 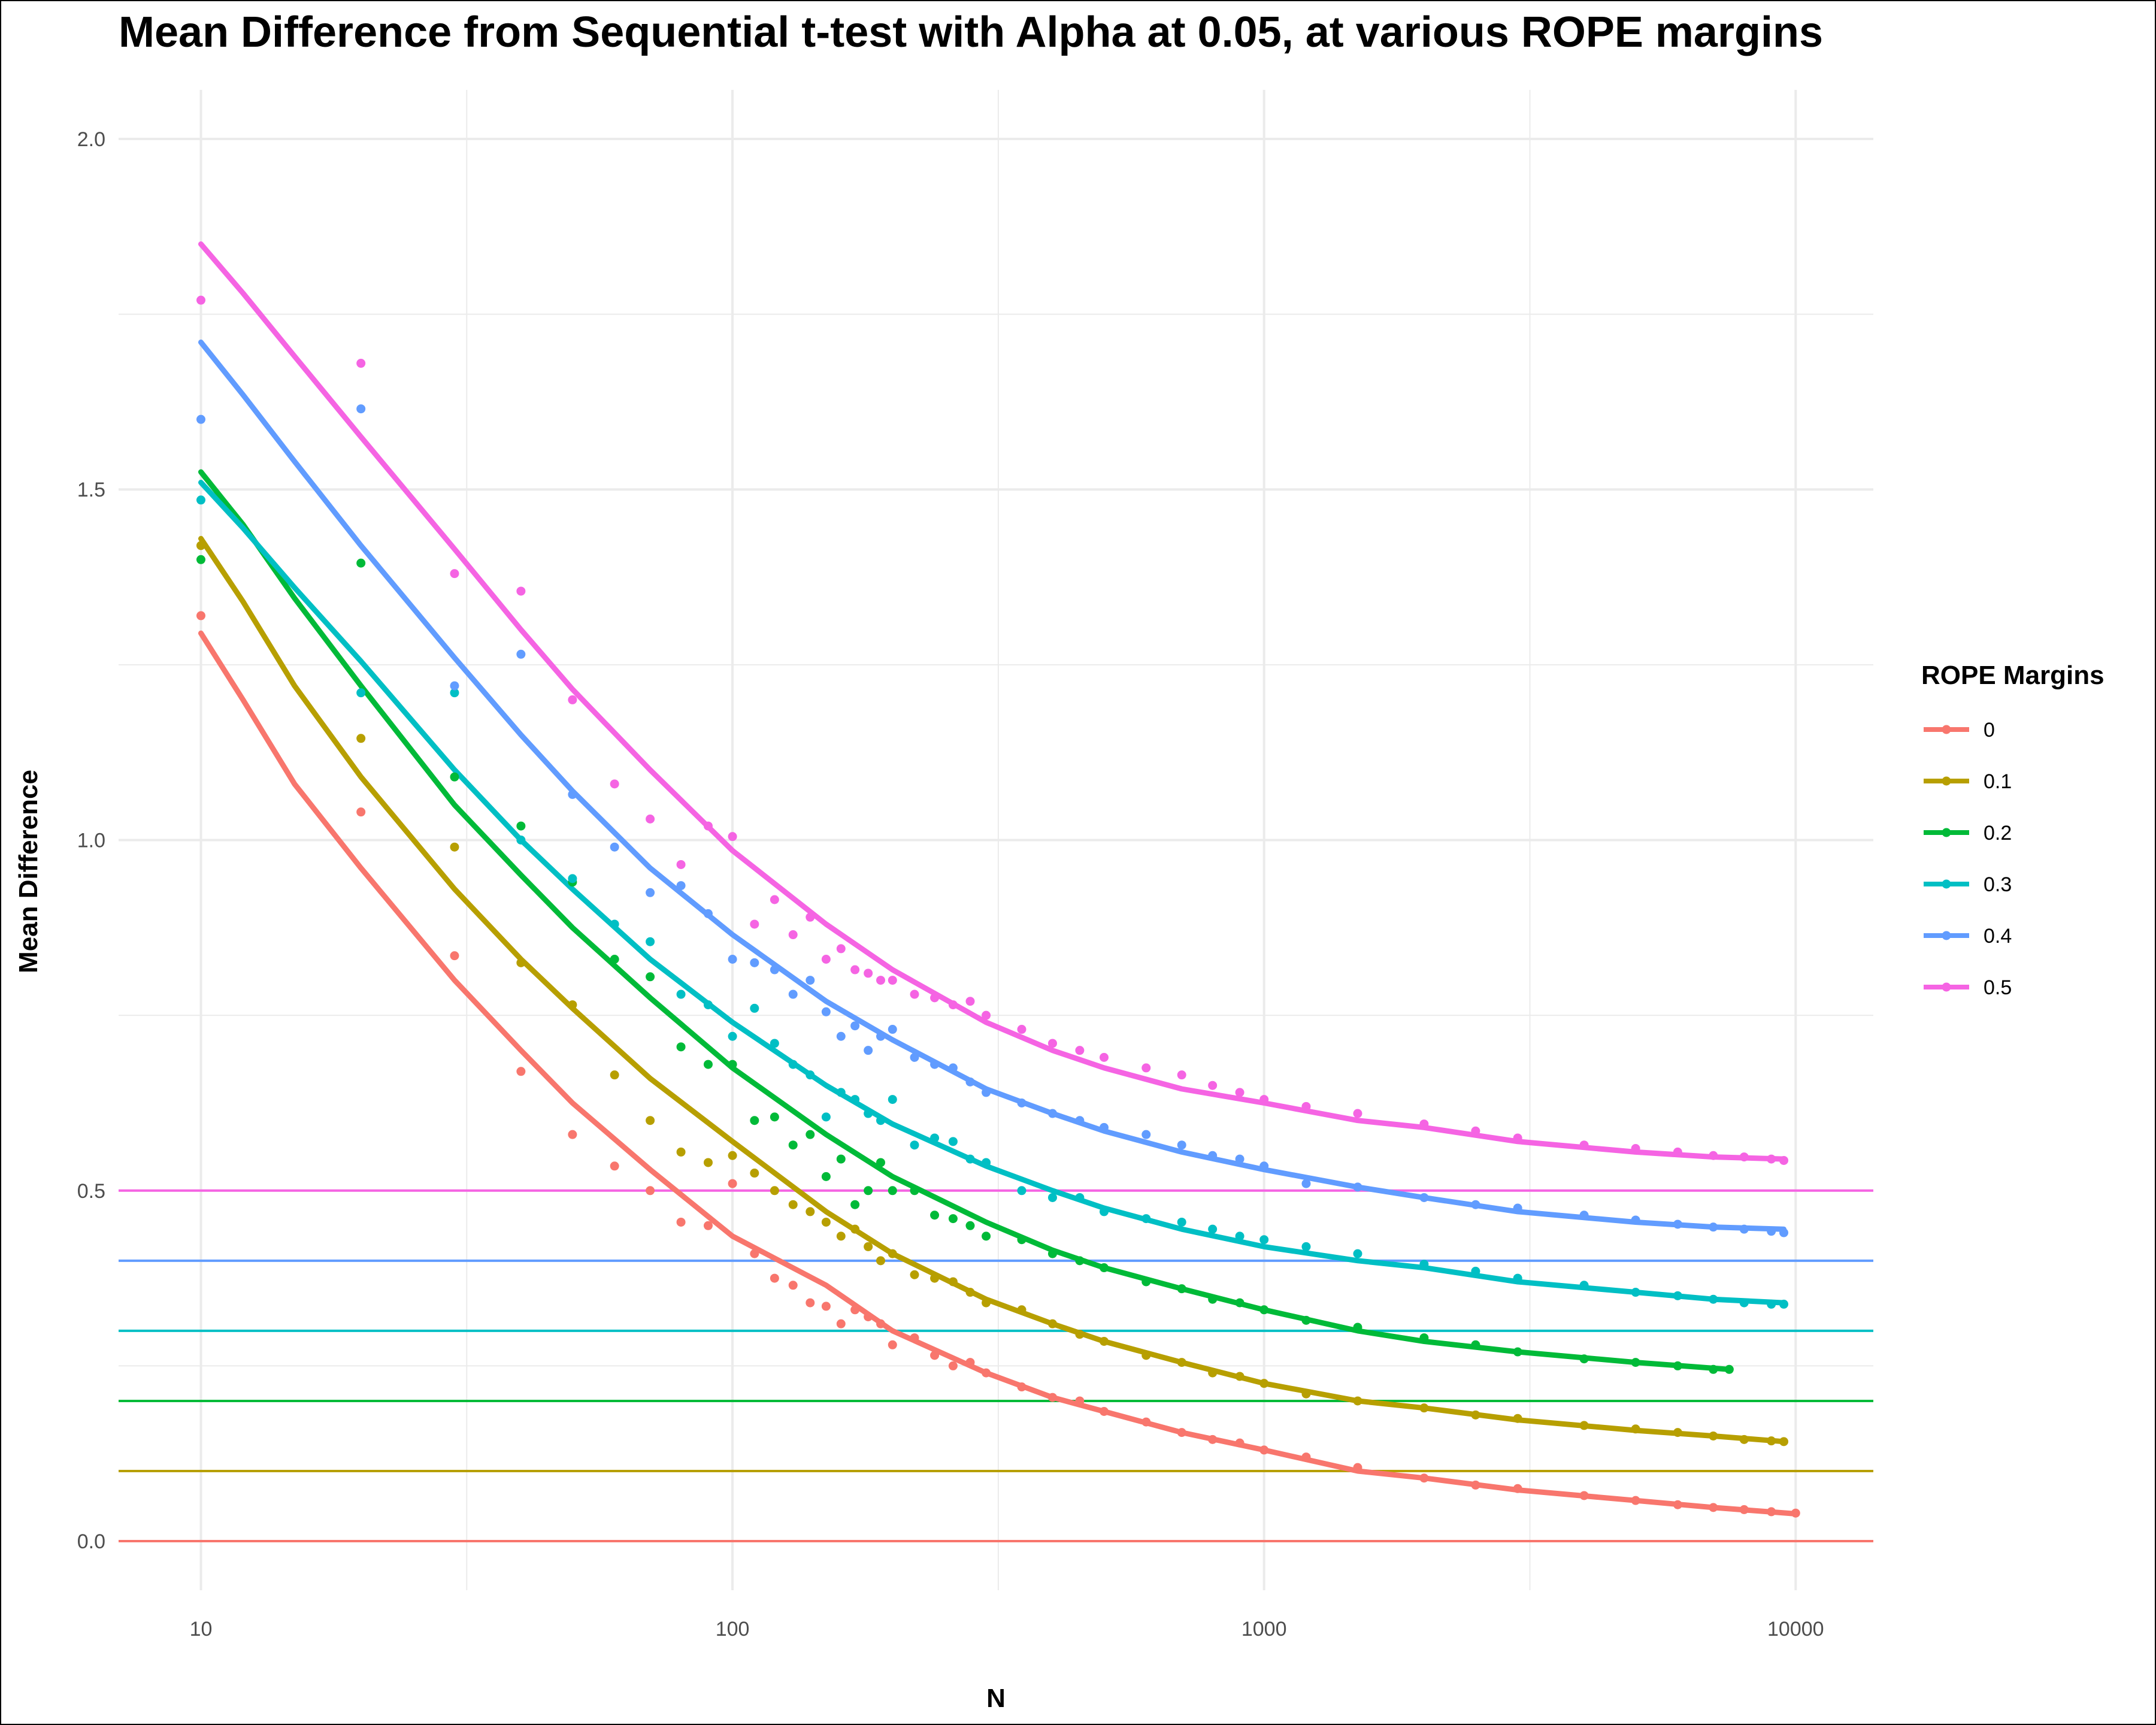 What do you see at coordinates (733, 1629) in the screenshot?
I see `x-tick-label: 100` at bounding box center [733, 1629].